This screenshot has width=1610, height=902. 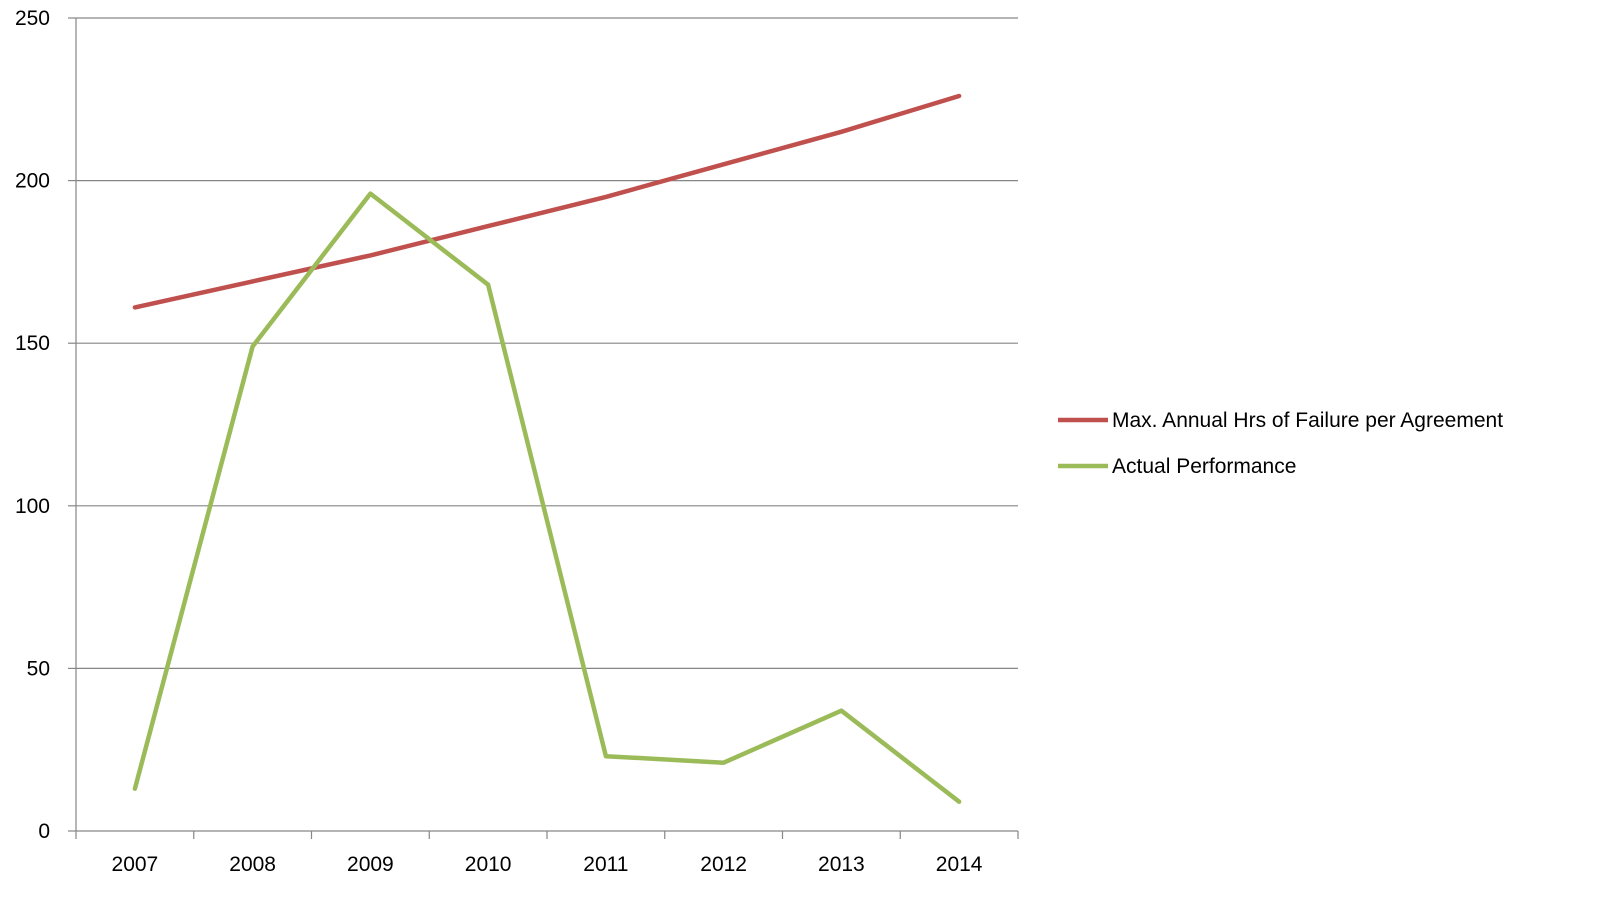 I want to click on y-tick-label: 100, so click(x=32, y=506).